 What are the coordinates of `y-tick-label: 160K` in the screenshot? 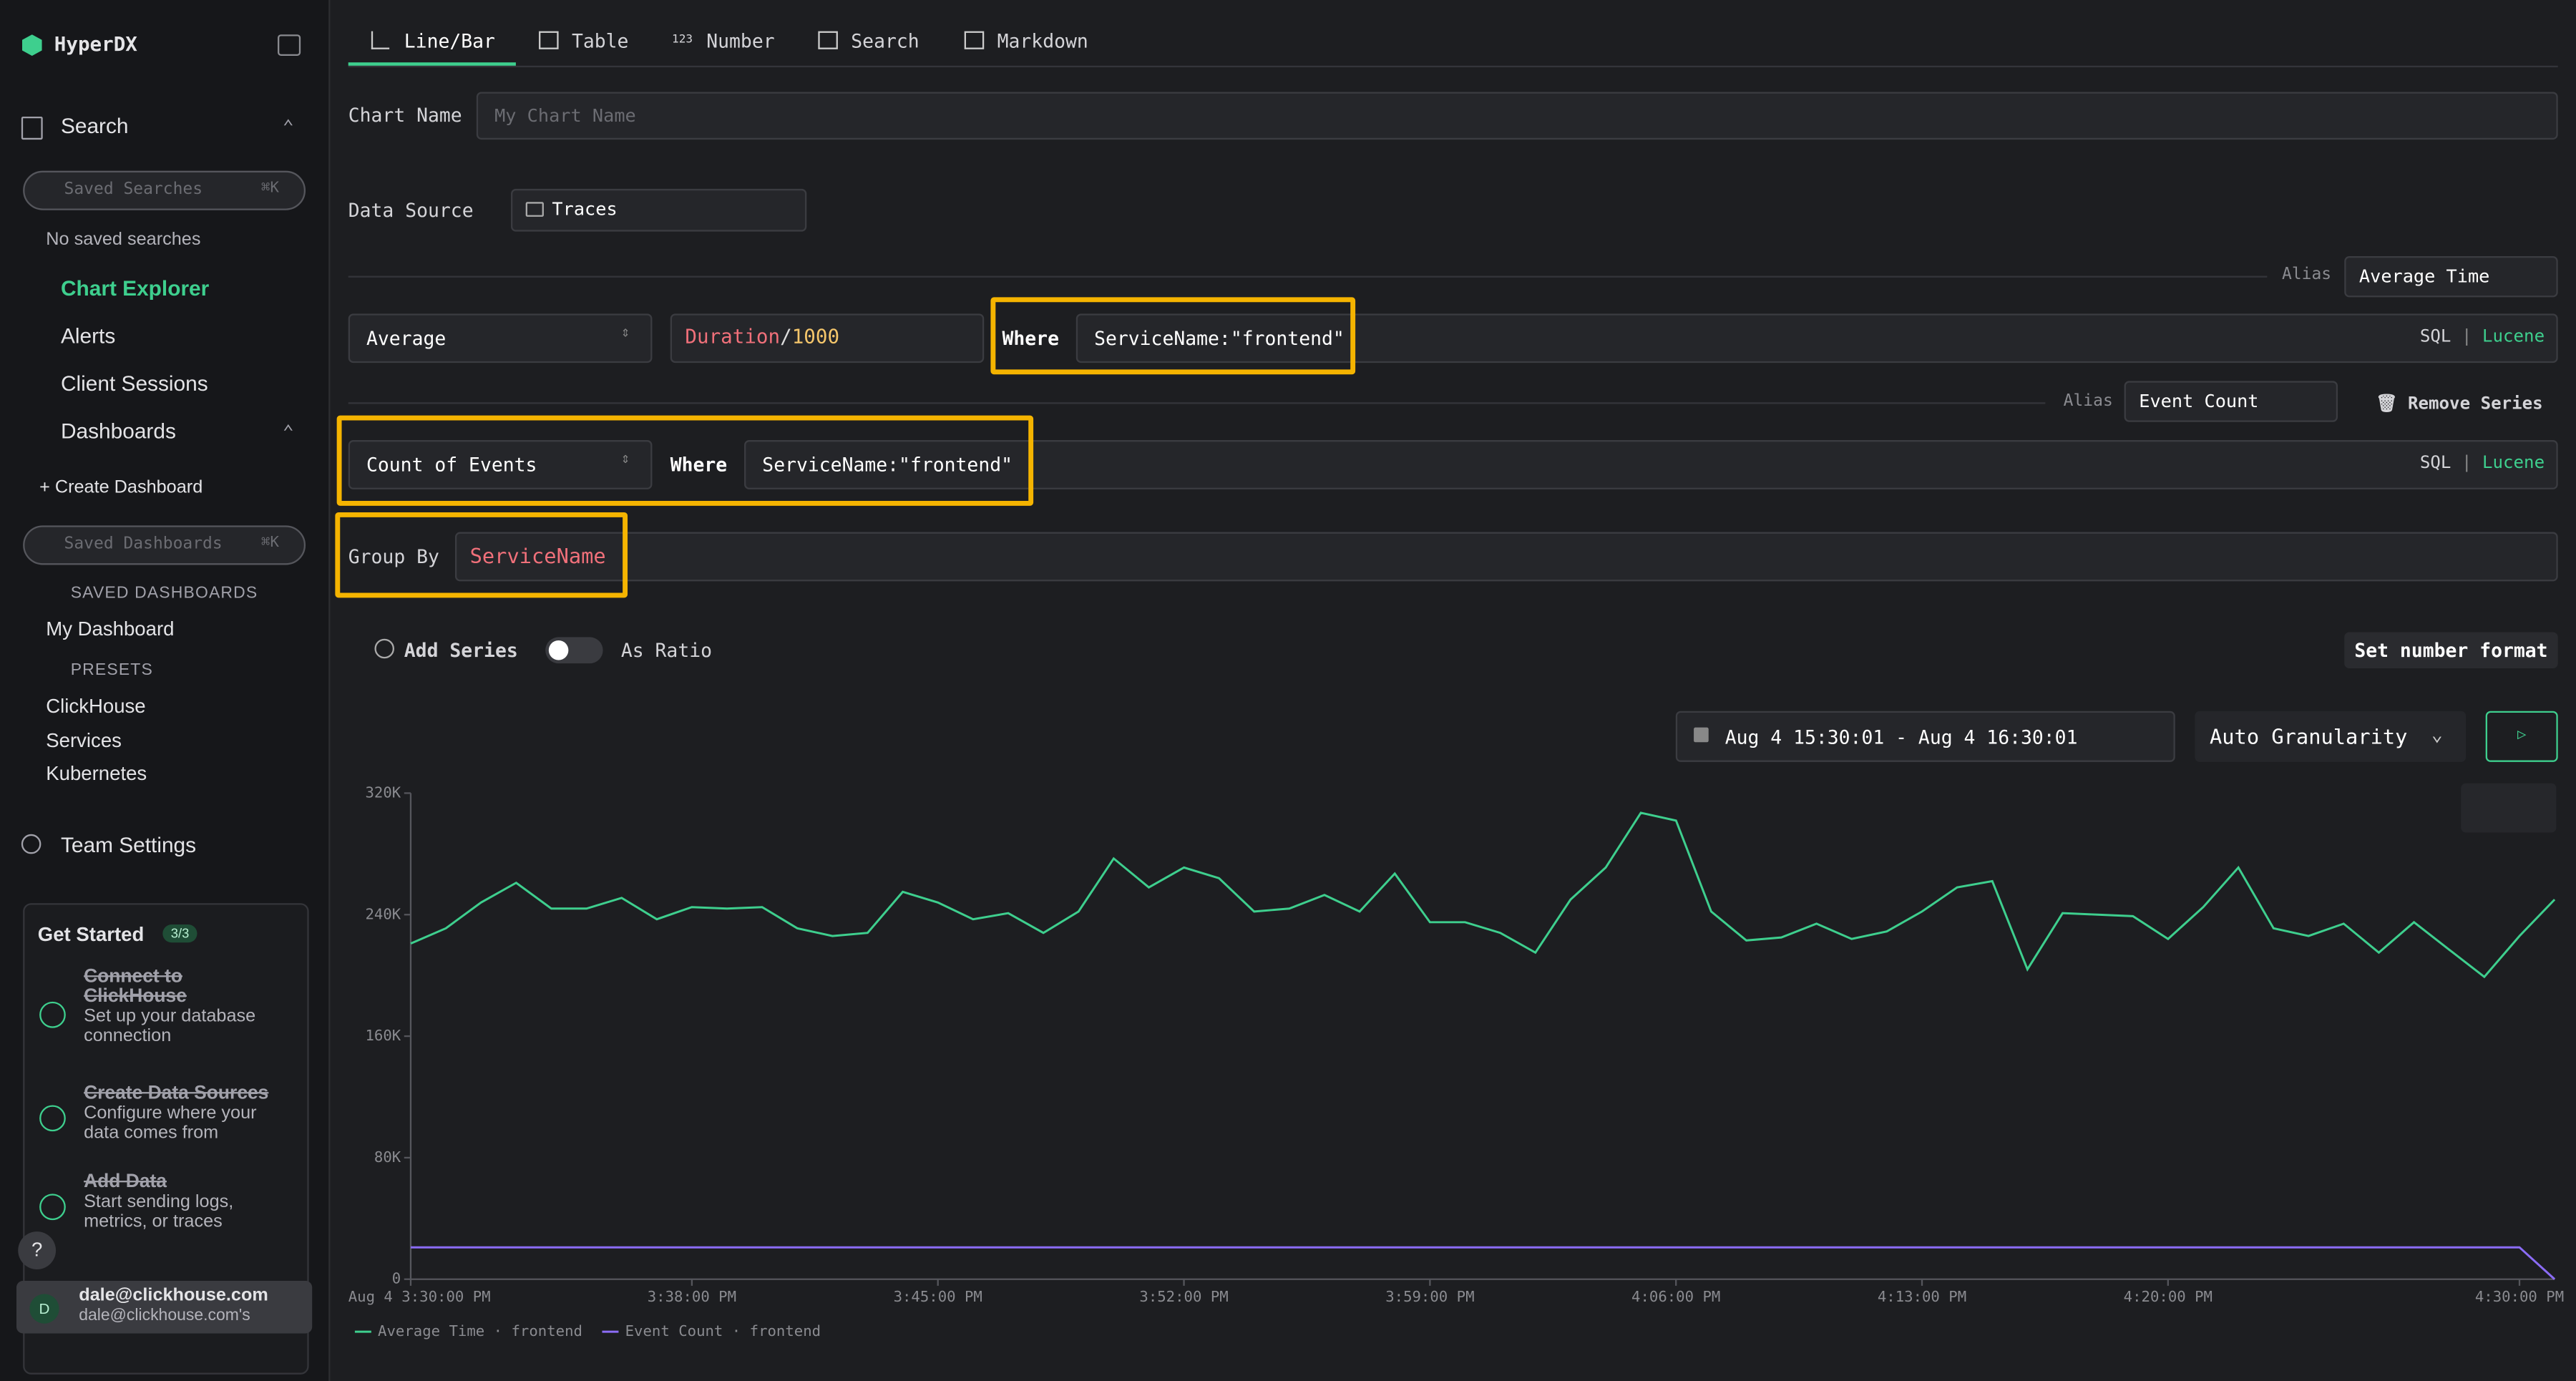 It's located at (383, 1035).